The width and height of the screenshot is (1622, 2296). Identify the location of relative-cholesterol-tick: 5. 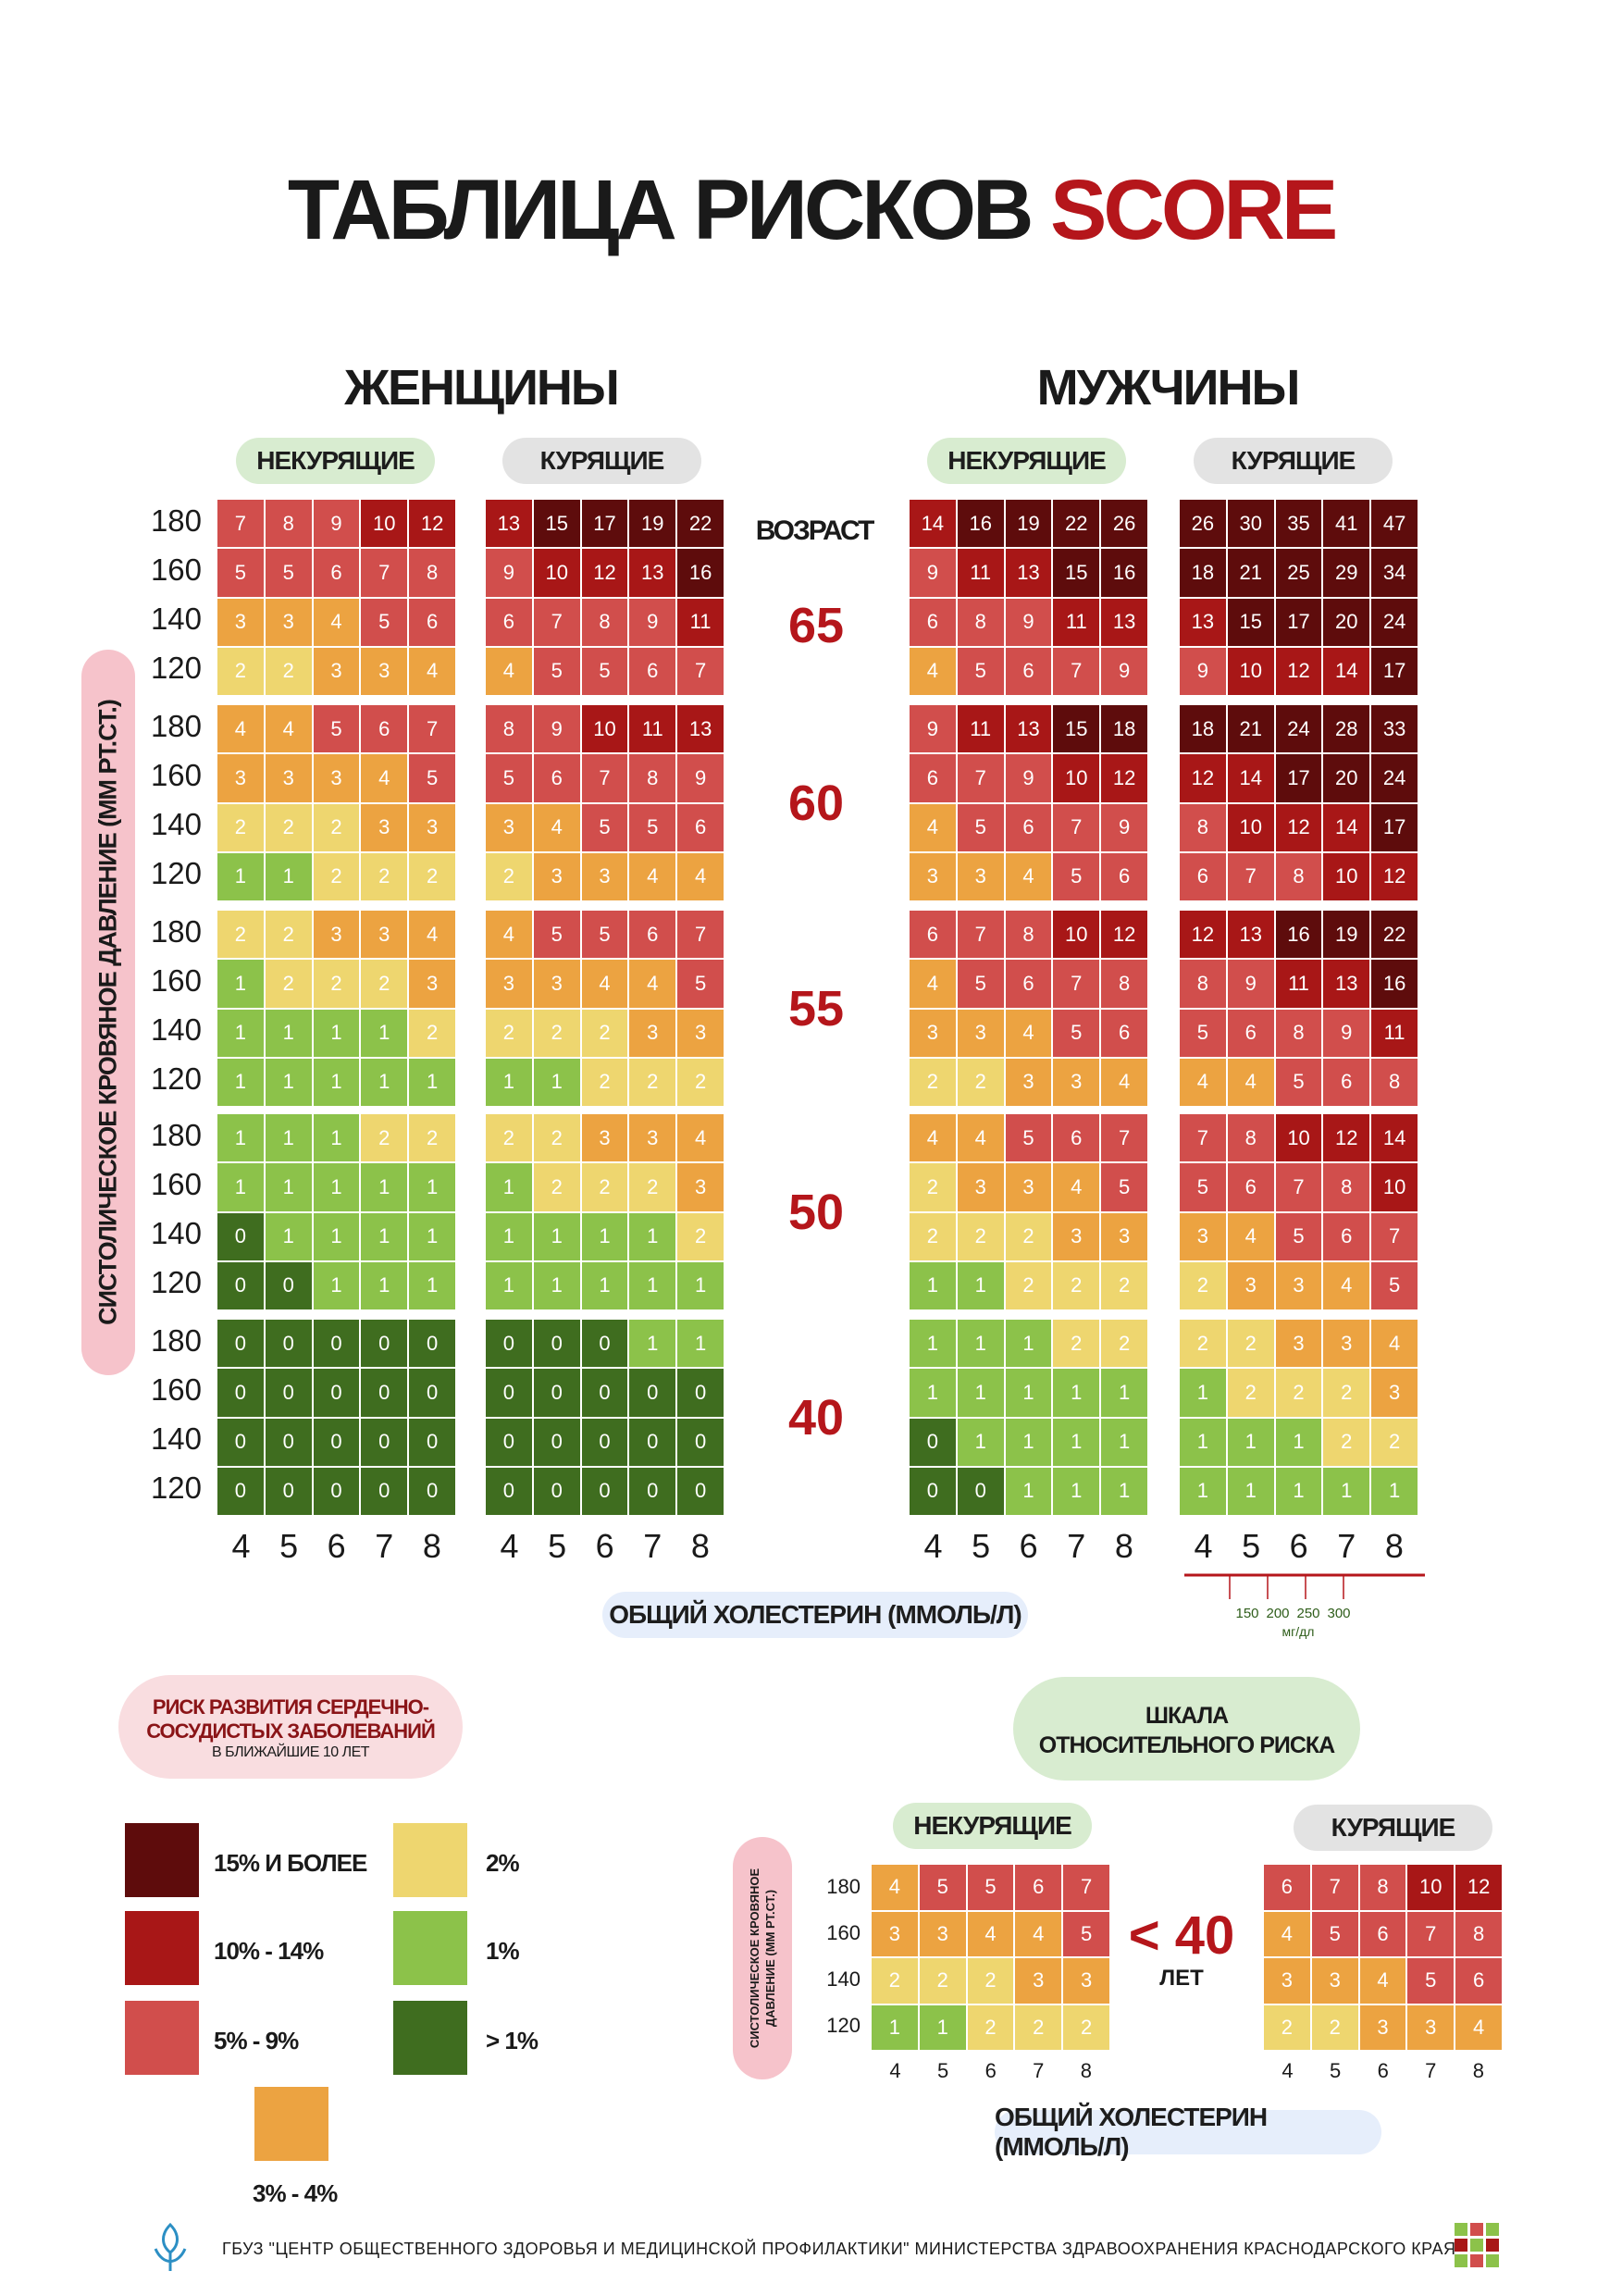
(942, 2071).